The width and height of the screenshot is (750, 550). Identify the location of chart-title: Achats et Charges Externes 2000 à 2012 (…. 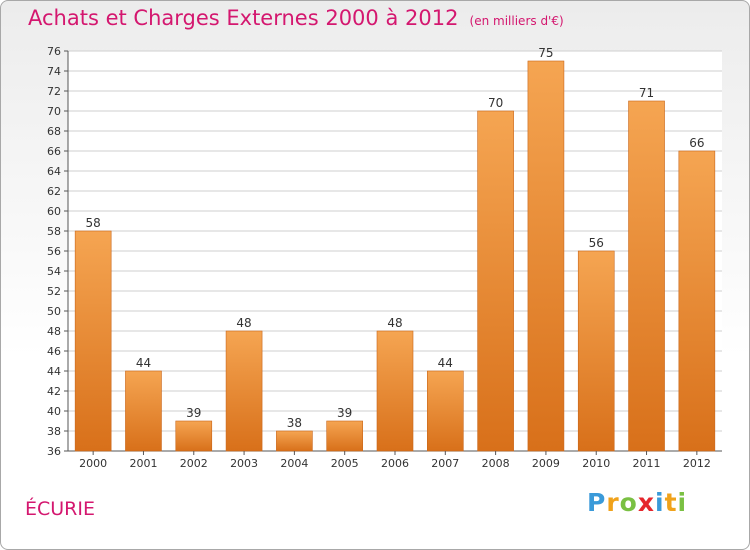
(296, 18).